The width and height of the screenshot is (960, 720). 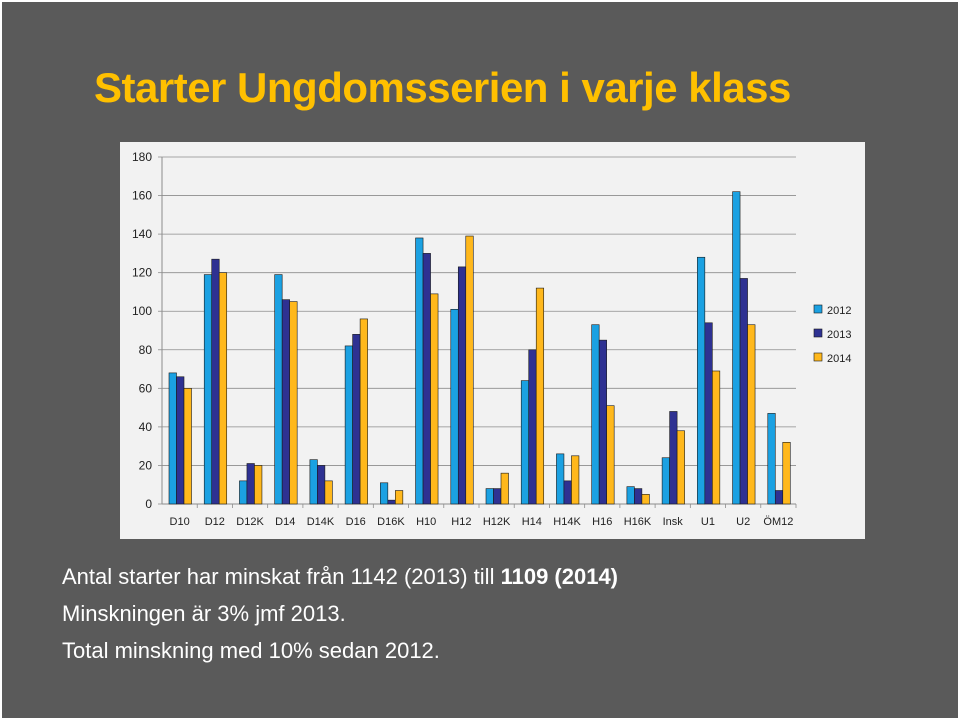 I want to click on bar-2013-D10, so click(x=180, y=440).